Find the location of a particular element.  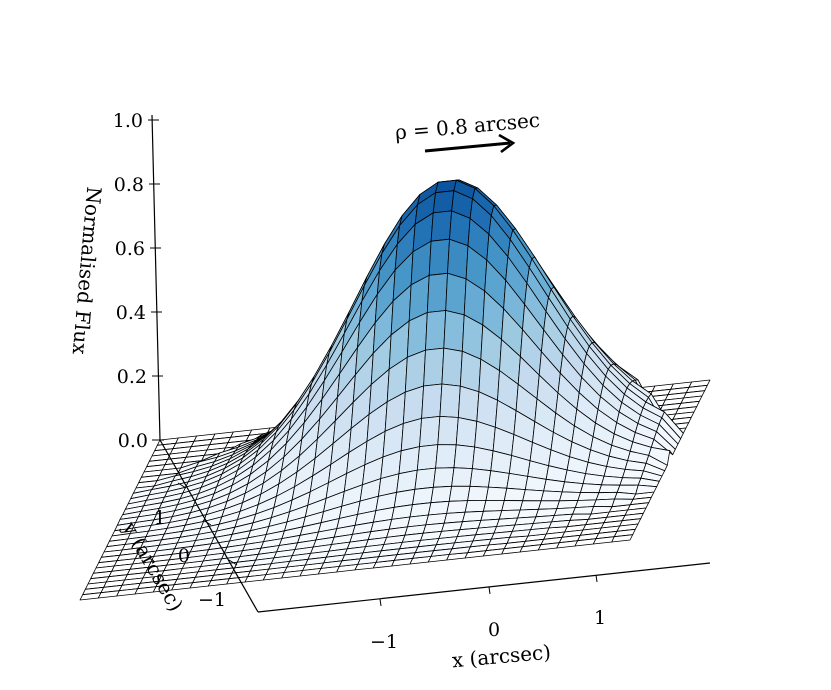

y-axis-line is located at coordinates (209, 526).